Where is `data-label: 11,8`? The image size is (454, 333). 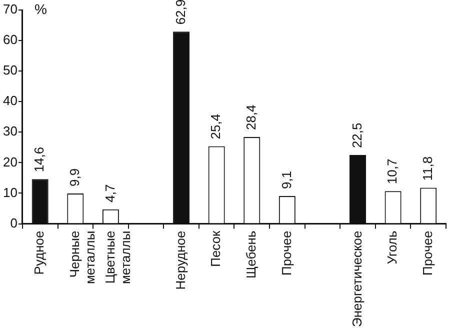 data-label: 11,8 is located at coordinates (427, 168).